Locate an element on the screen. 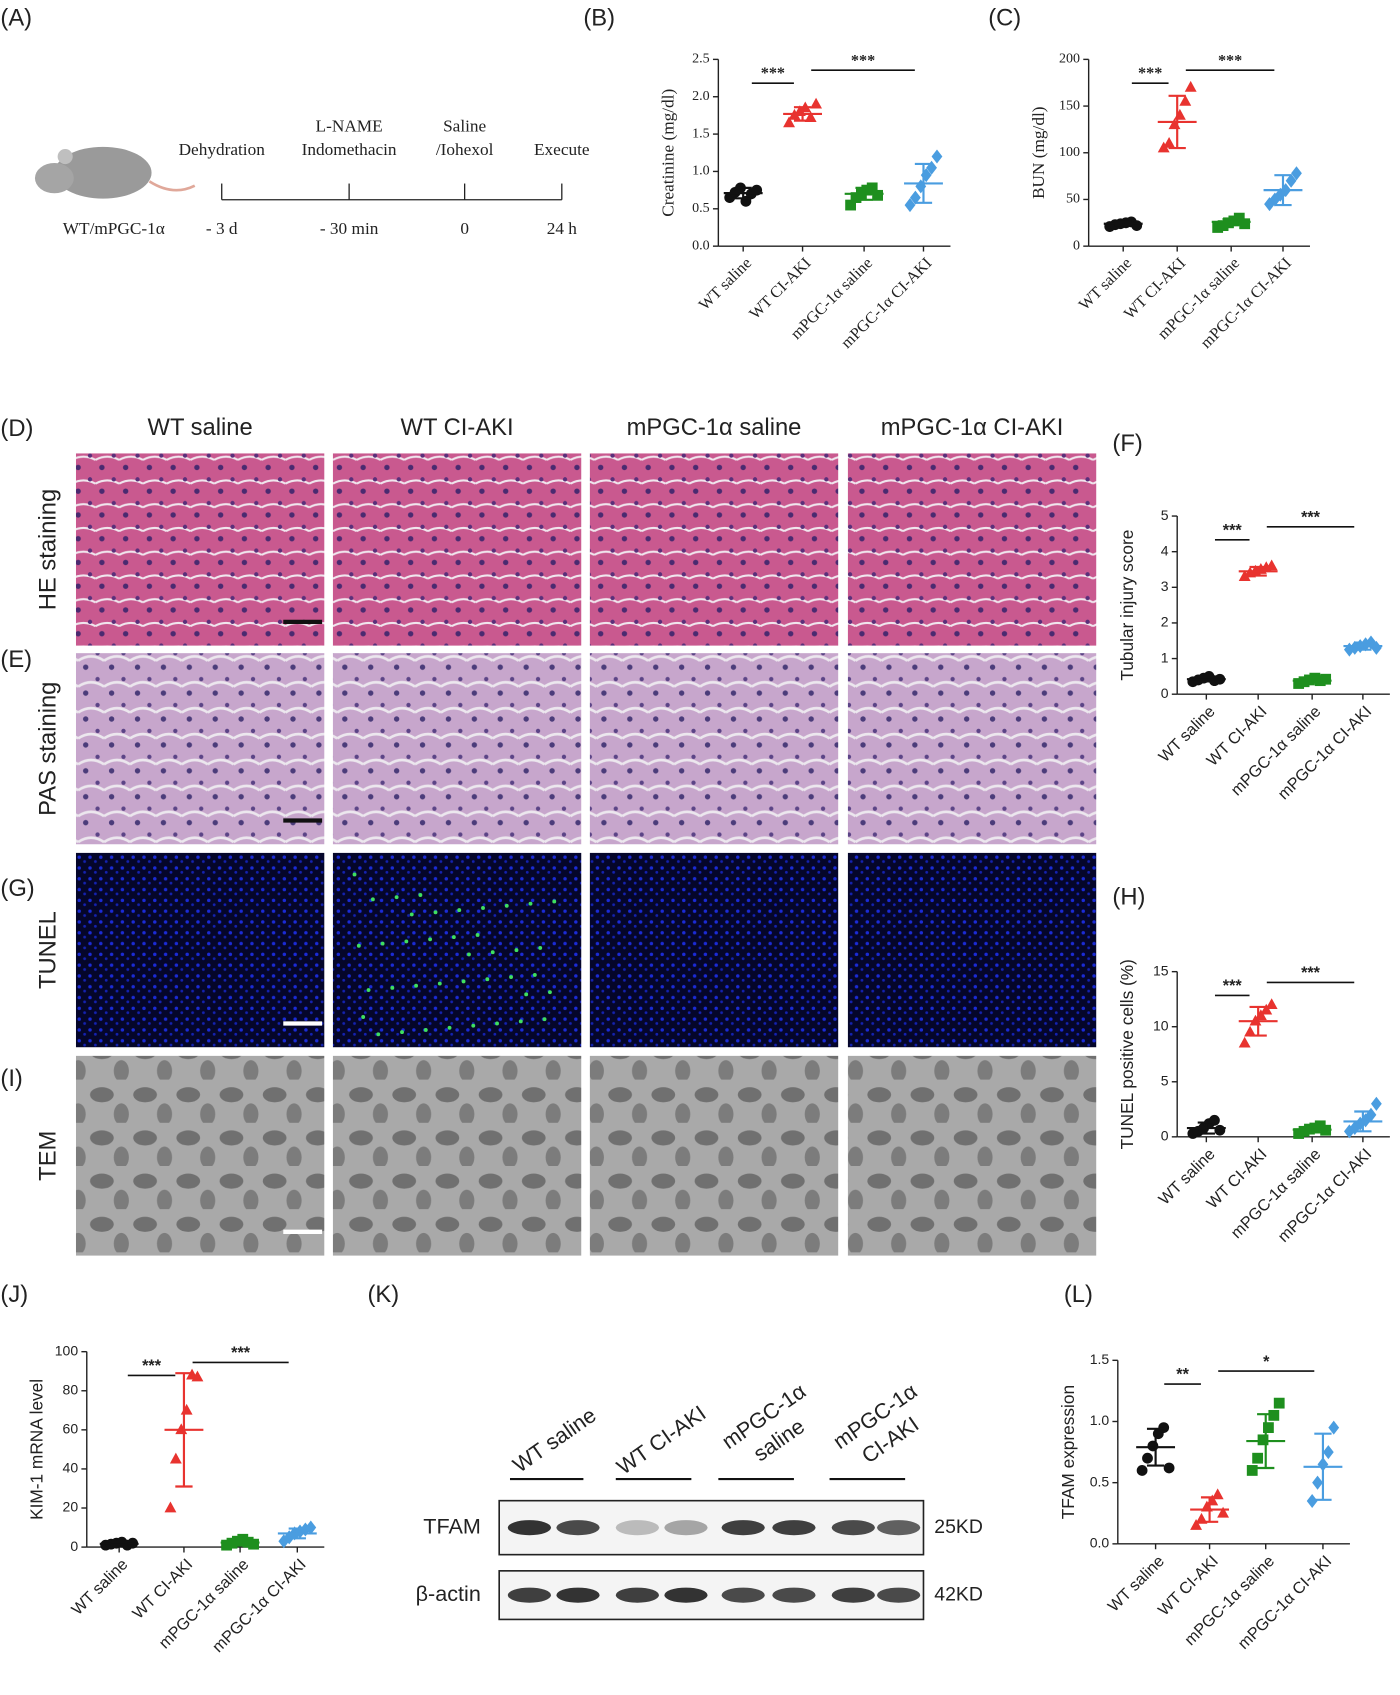 This screenshot has height=1695, width=1400. row-label: HE staining is located at coordinates (47, 549).